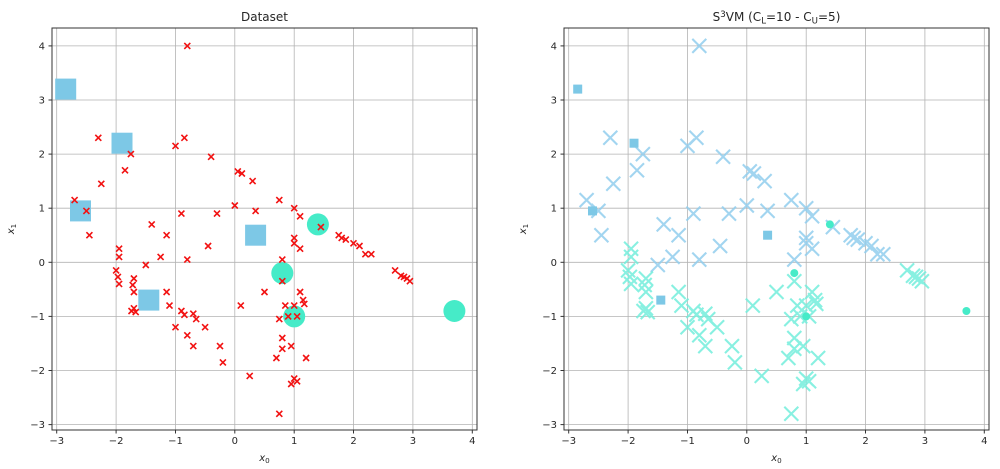 This screenshot has width=1000, height=469. I want to click on x-tick-label: −3, so click(568, 441).